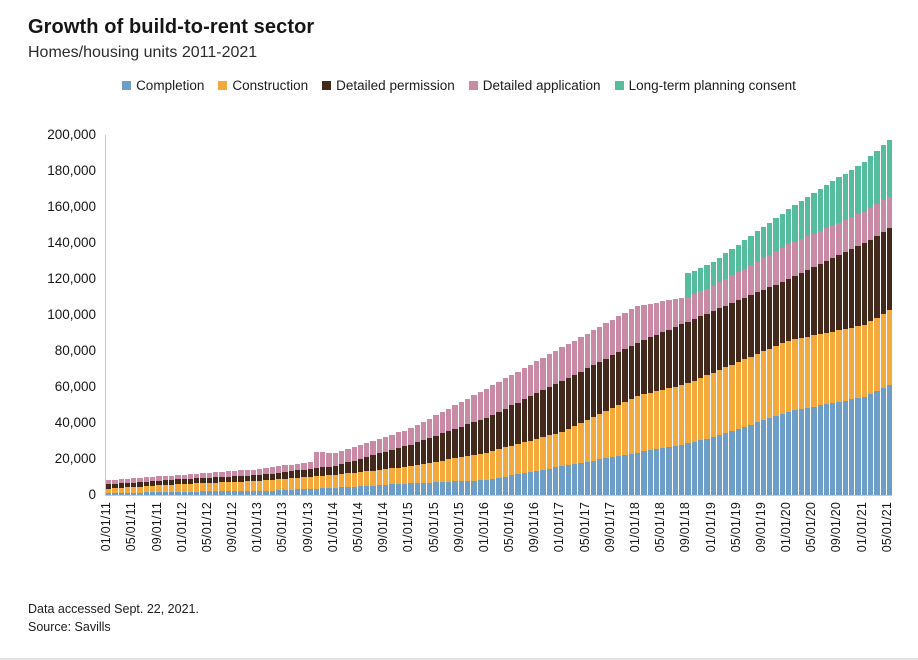 This screenshot has width=918, height=660. I want to click on x-tick-label: 05/01/12, so click(206, 527).